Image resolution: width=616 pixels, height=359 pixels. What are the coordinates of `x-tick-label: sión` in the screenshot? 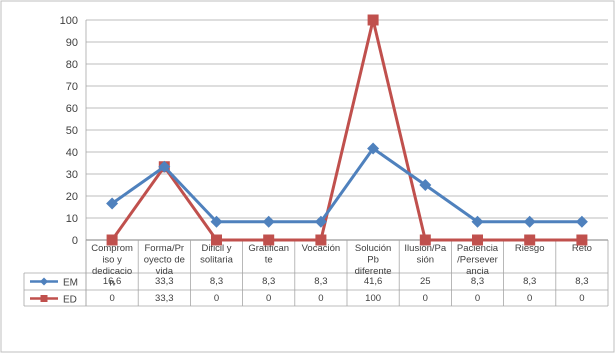 It's located at (425, 260).